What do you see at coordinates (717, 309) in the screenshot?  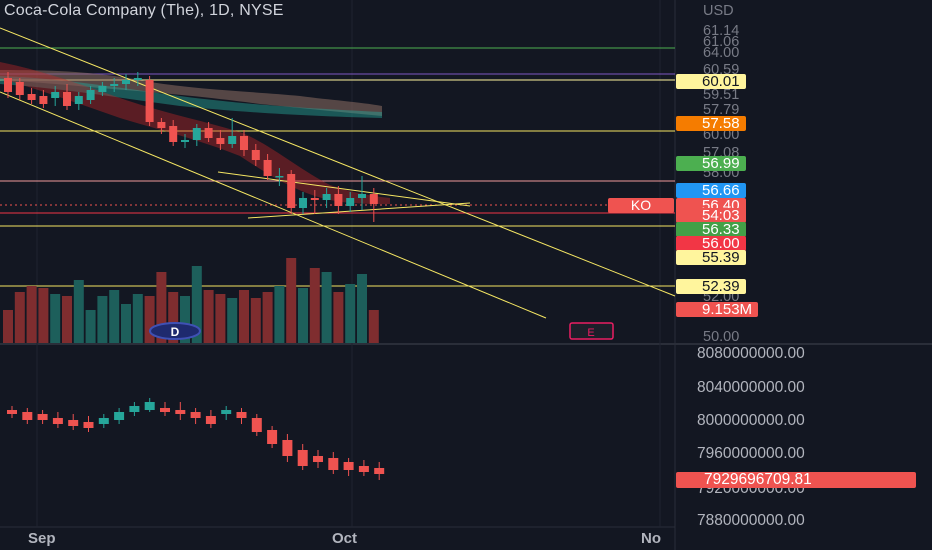 I see `volume-tag: 9.153M` at bounding box center [717, 309].